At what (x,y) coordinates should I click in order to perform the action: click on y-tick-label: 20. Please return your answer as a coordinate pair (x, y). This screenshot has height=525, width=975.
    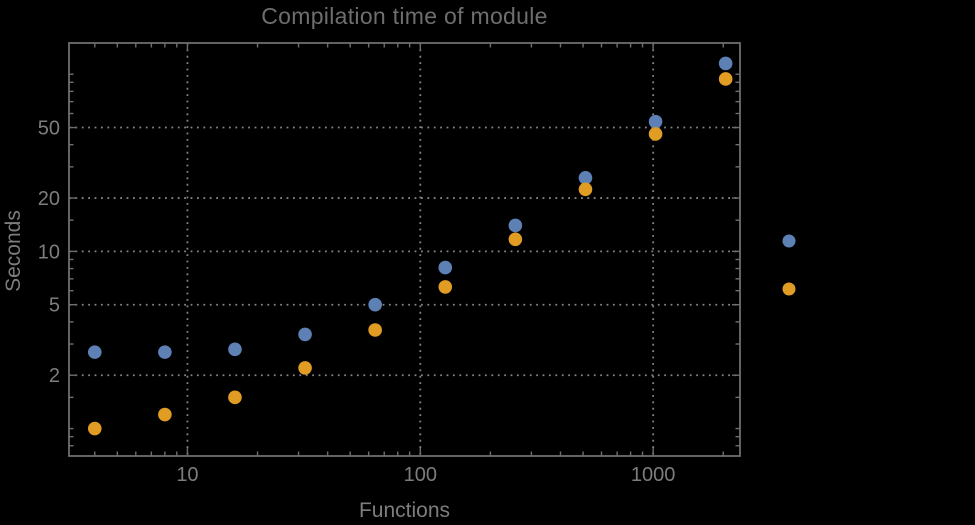
    Looking at the image, I should click on (49, 199).